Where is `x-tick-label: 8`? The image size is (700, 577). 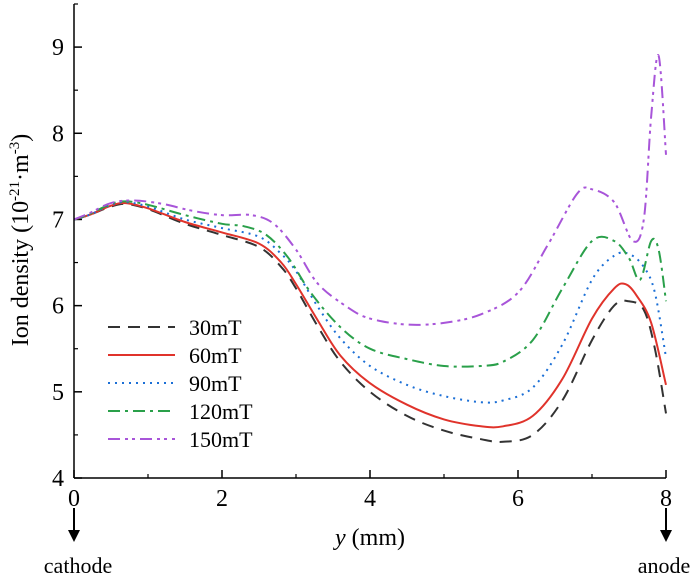
x-tick-label: 8 is located at coordinates (666, 499).